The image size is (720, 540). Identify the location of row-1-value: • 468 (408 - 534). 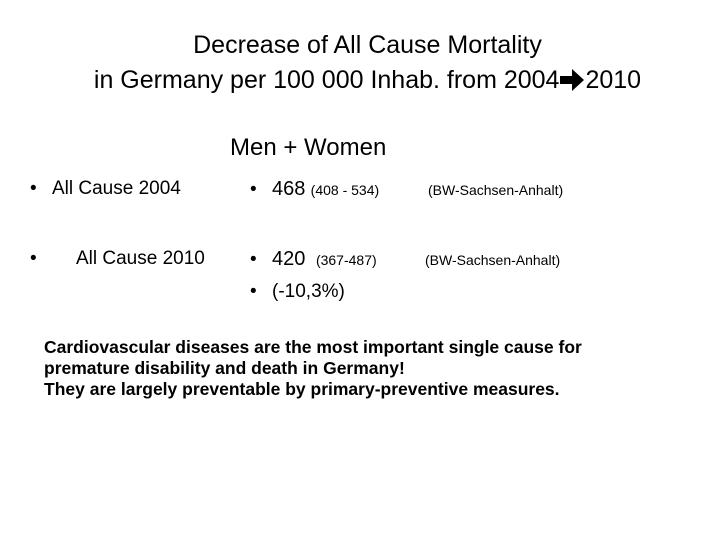
(314, 189).